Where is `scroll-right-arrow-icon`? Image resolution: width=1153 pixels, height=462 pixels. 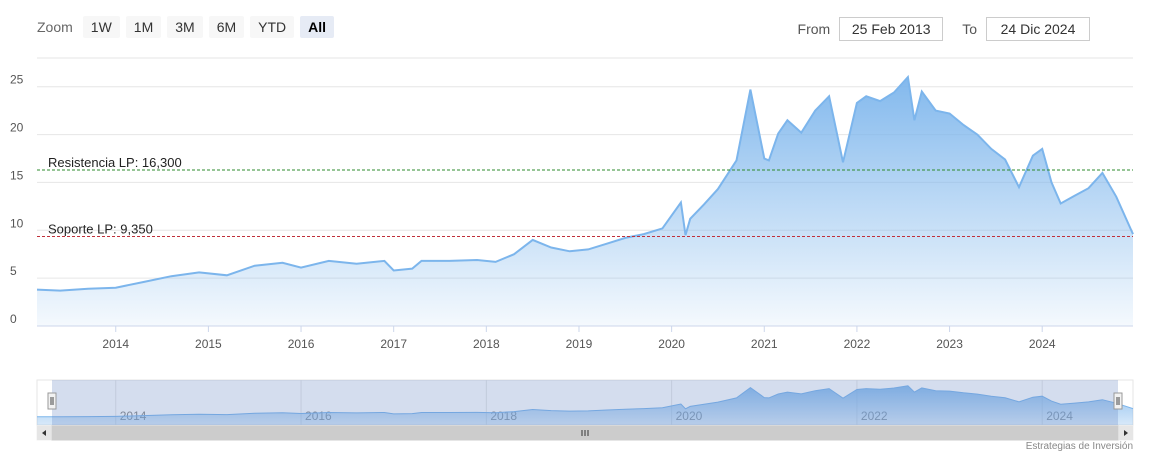
scroll-right-arrow-icon is located at coordinates (1126, 433).